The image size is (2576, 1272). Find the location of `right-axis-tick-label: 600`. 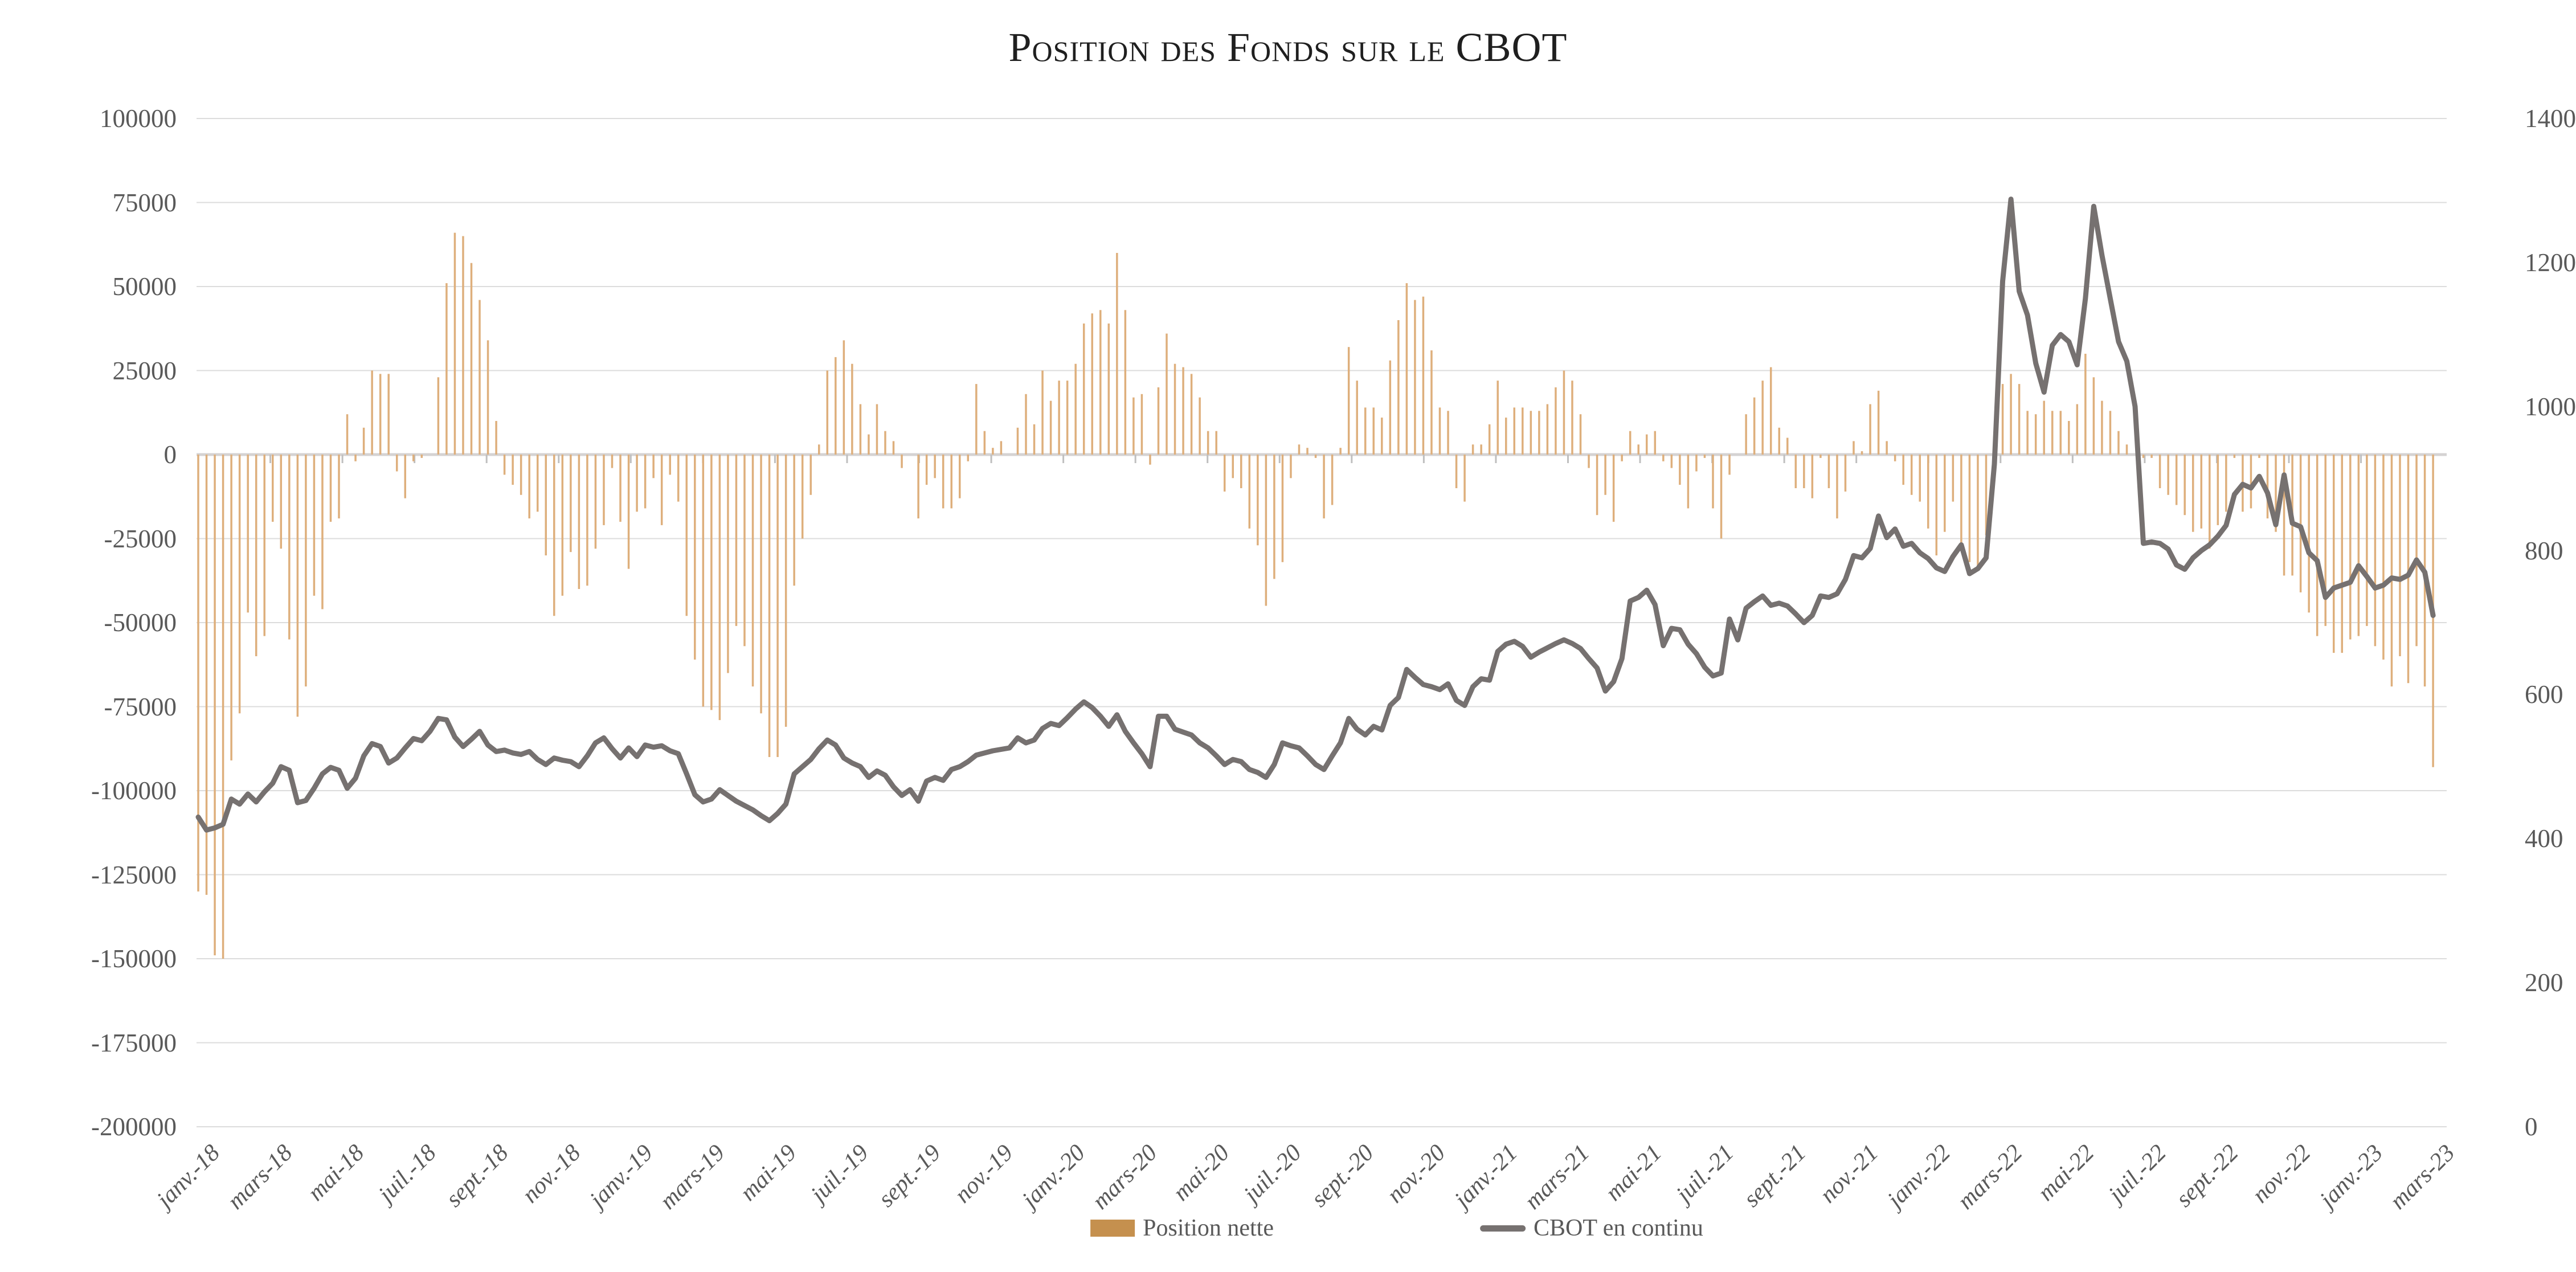

right-axis-tick-label: 600 is located at coordinates (2544, 694).